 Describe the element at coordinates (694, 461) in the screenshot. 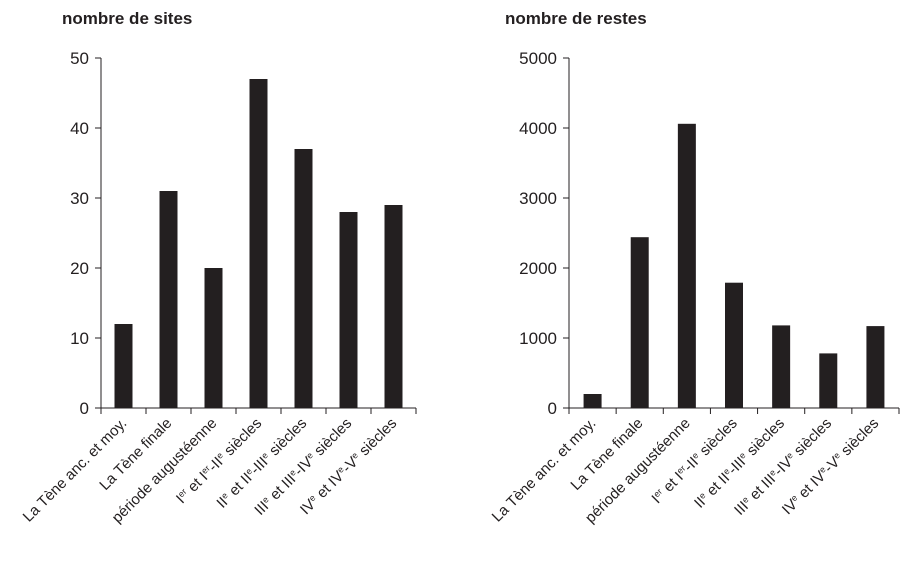

I see `category-label-4: Ier et Ier-IIe siècles` at that location.